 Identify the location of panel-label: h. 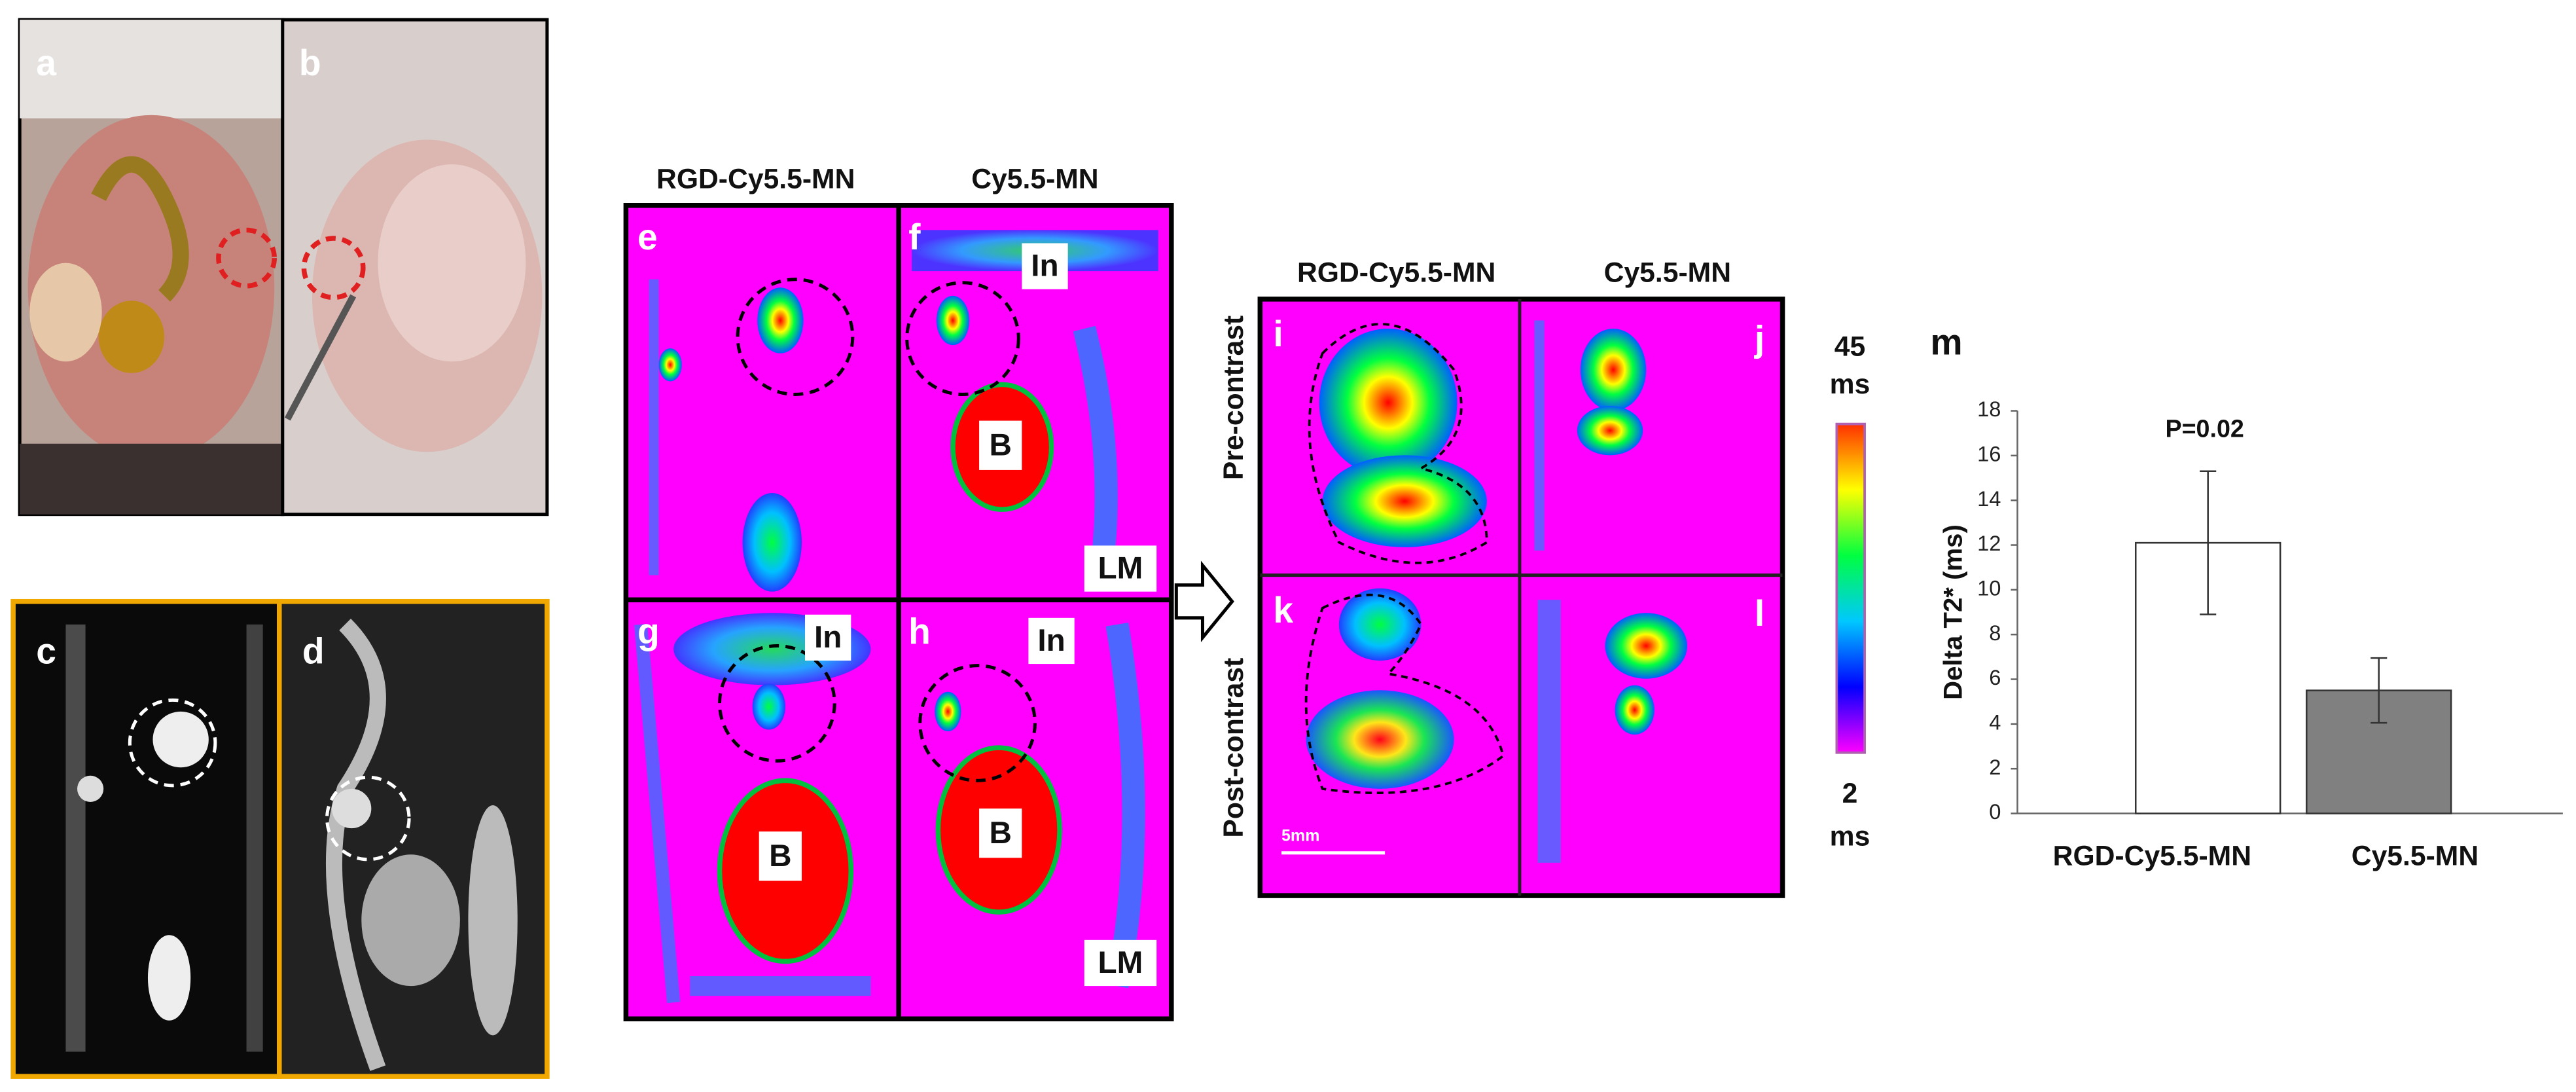
(919, 631).